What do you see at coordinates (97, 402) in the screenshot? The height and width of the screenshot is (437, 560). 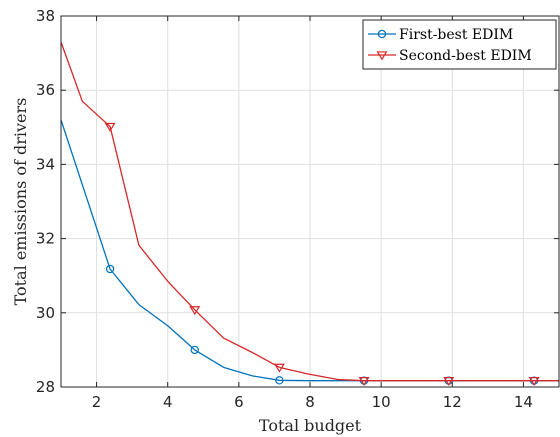 I see `x-tick-label: 2` at bounding box center [97, 402].